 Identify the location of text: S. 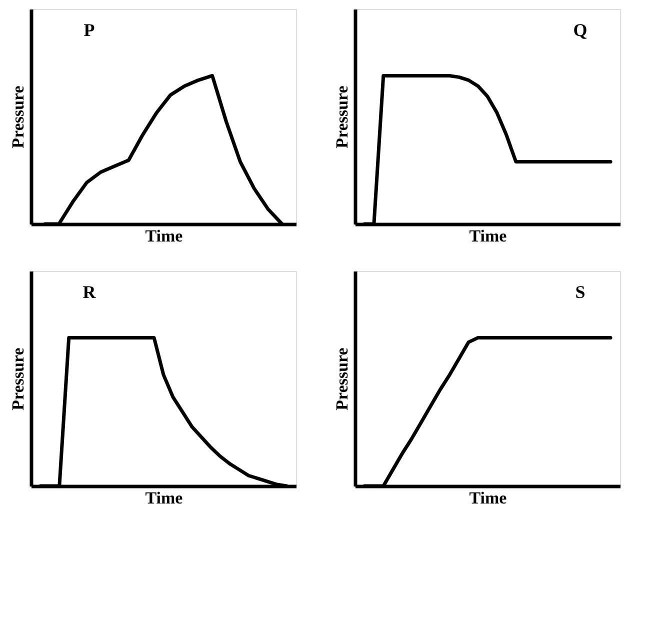
(580, 292).